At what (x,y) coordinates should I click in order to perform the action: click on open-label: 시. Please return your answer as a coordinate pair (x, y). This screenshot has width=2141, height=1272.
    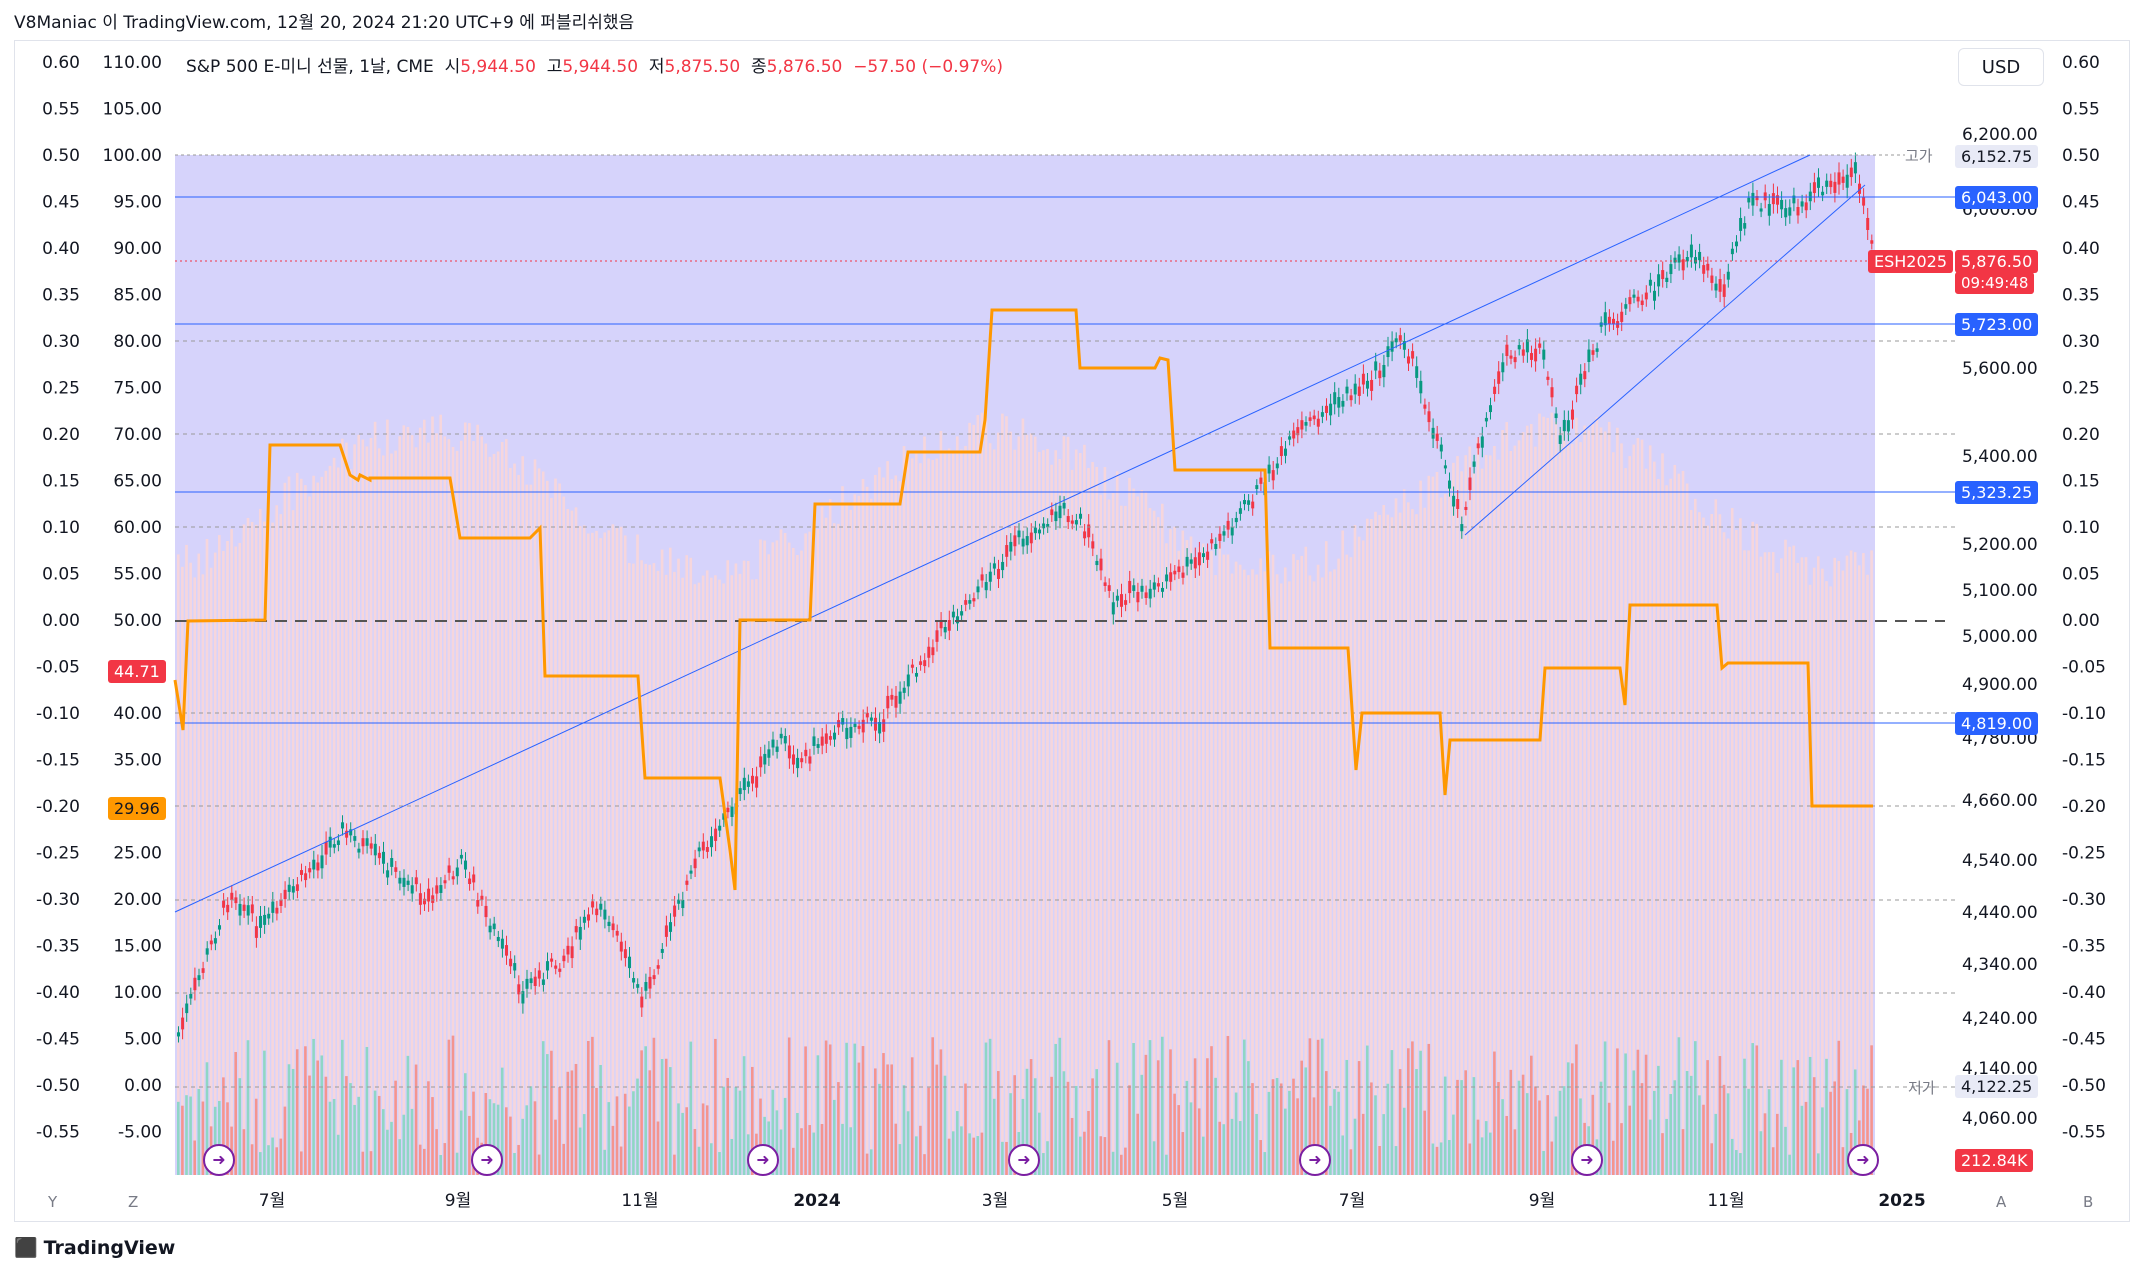
    Looking at the image, I should click on (452, 67).